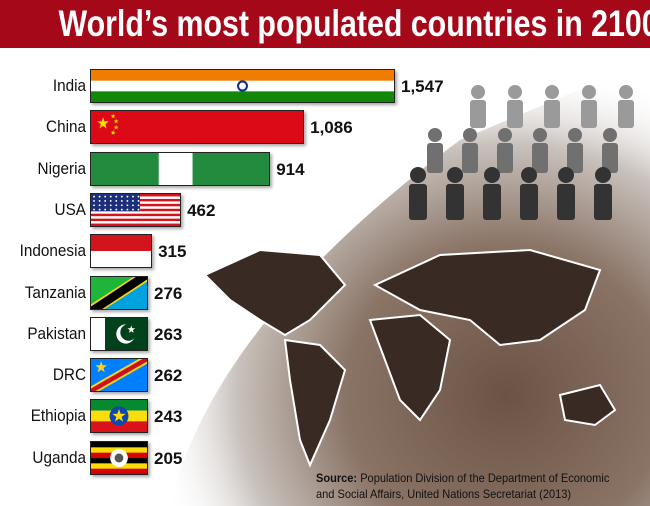 The width and height of the screenshot is (650, 506). What do you see at coordinates (587, 405) in the screenshot?
I see `map-australia` at bounding box center [587, 405].